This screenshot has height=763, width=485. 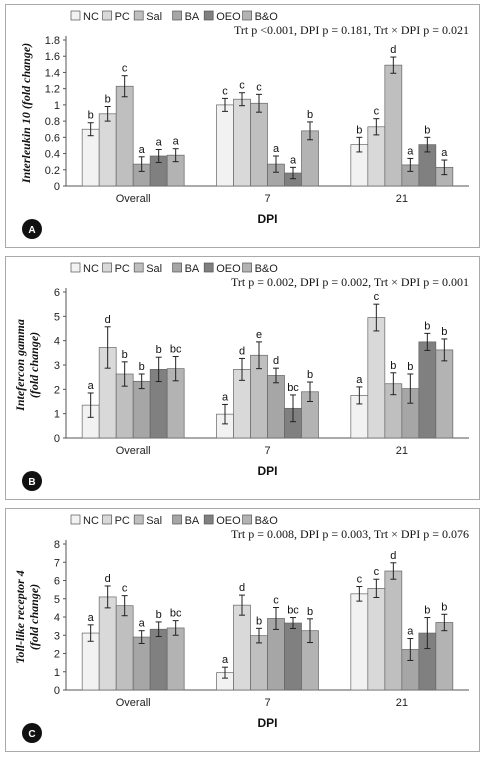 What do you see at coordinates (122, 17) in the screenshot?
I see `legend-label: PC` at bounding box center [122, 17].